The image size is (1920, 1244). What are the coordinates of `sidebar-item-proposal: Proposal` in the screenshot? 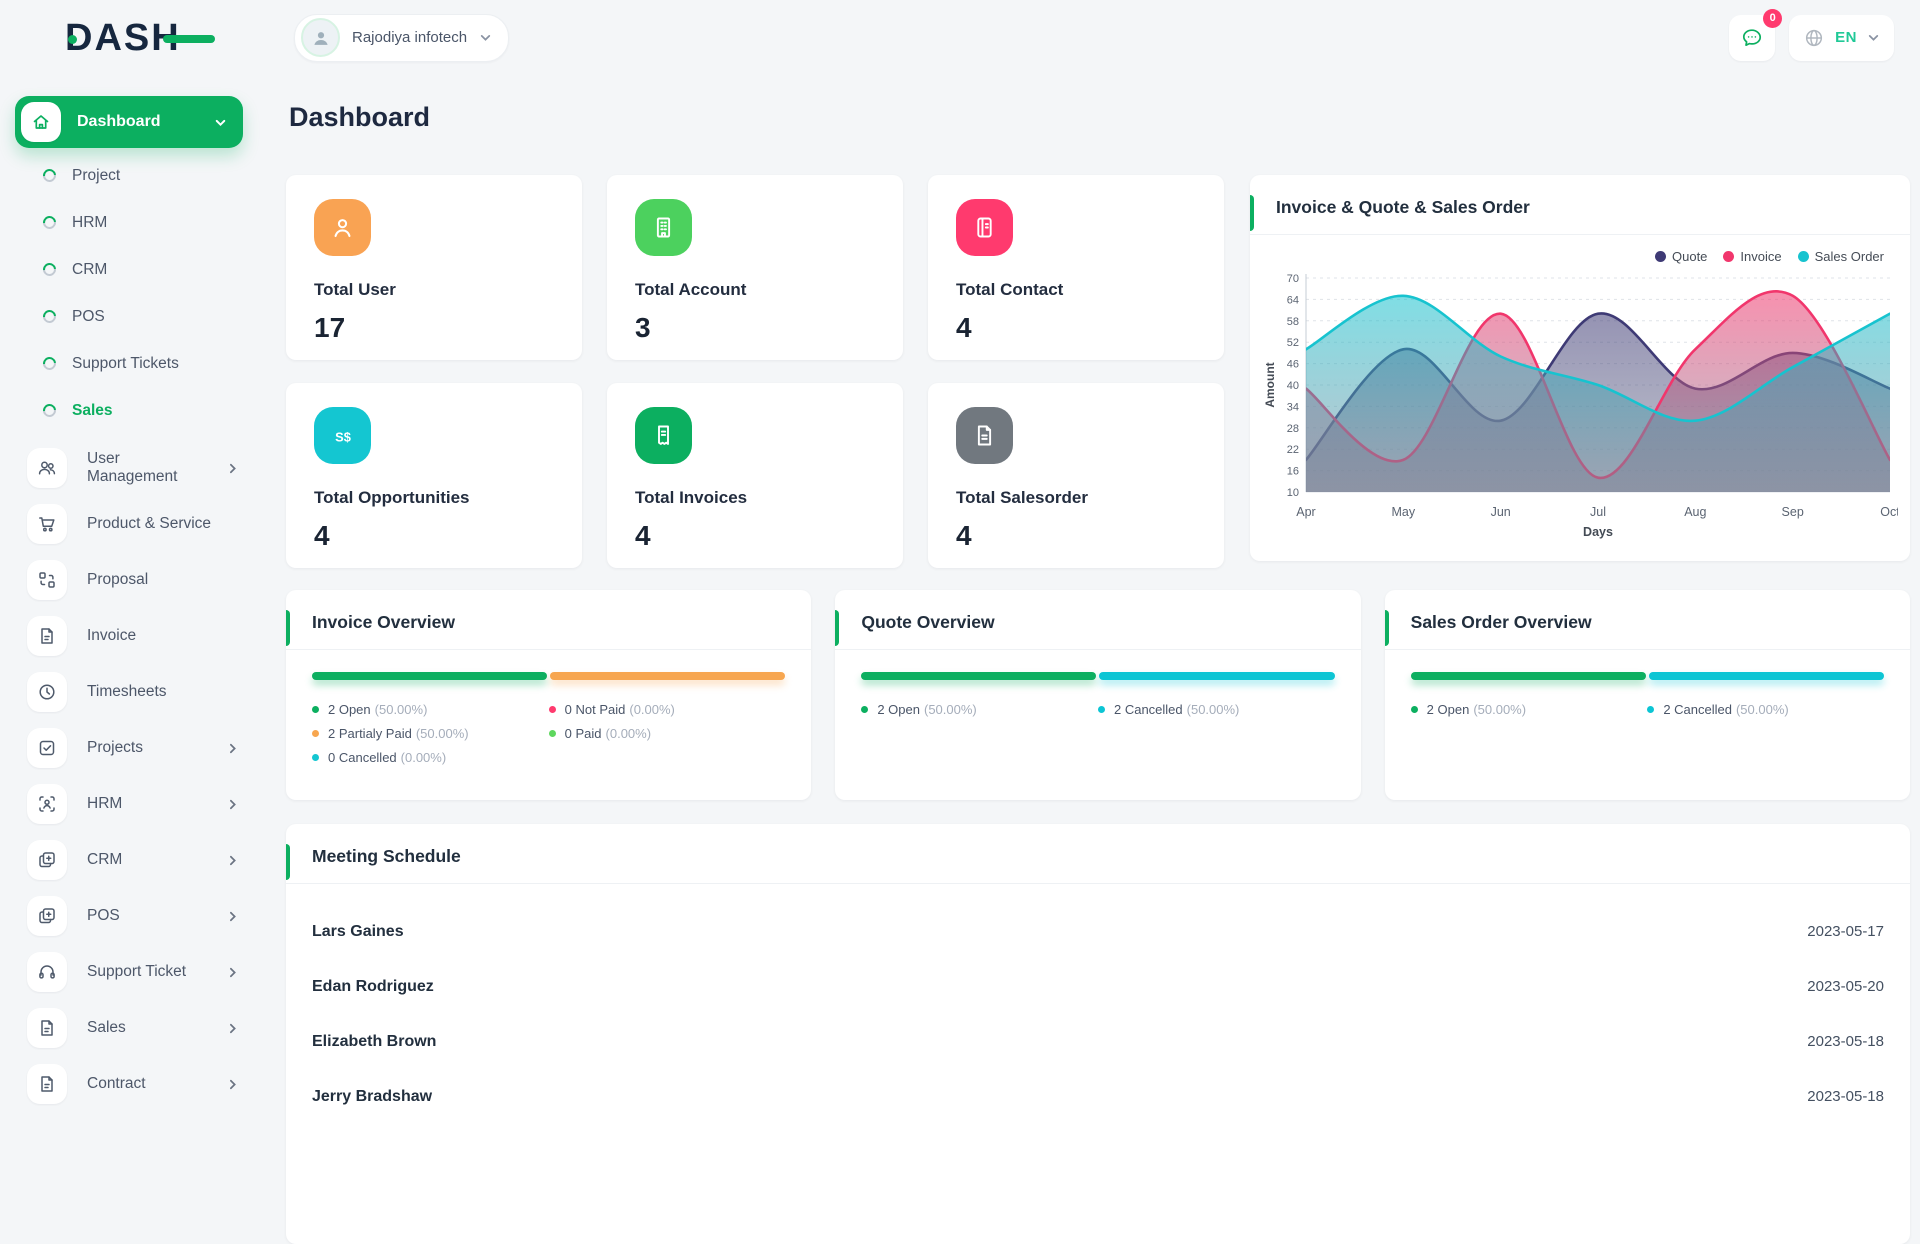 It's located at (149, 580).